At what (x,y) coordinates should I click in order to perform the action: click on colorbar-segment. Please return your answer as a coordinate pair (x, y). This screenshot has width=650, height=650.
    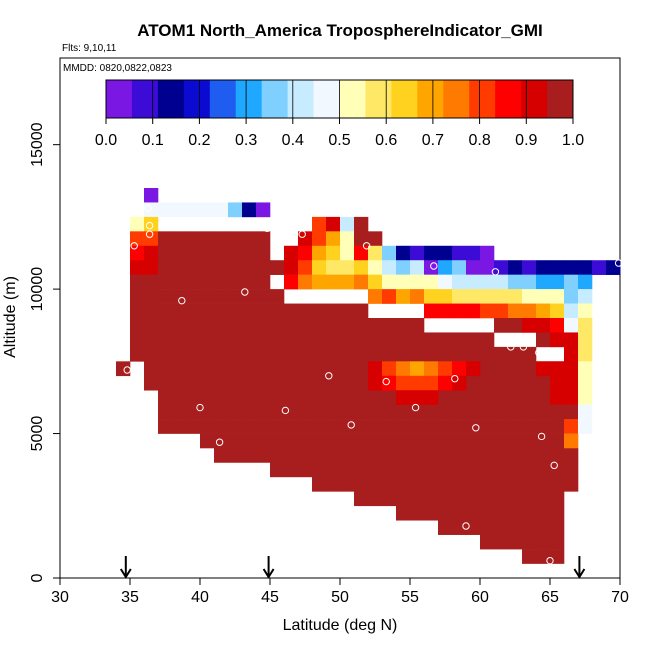
    Looking at the image, I should click on (352, 99).